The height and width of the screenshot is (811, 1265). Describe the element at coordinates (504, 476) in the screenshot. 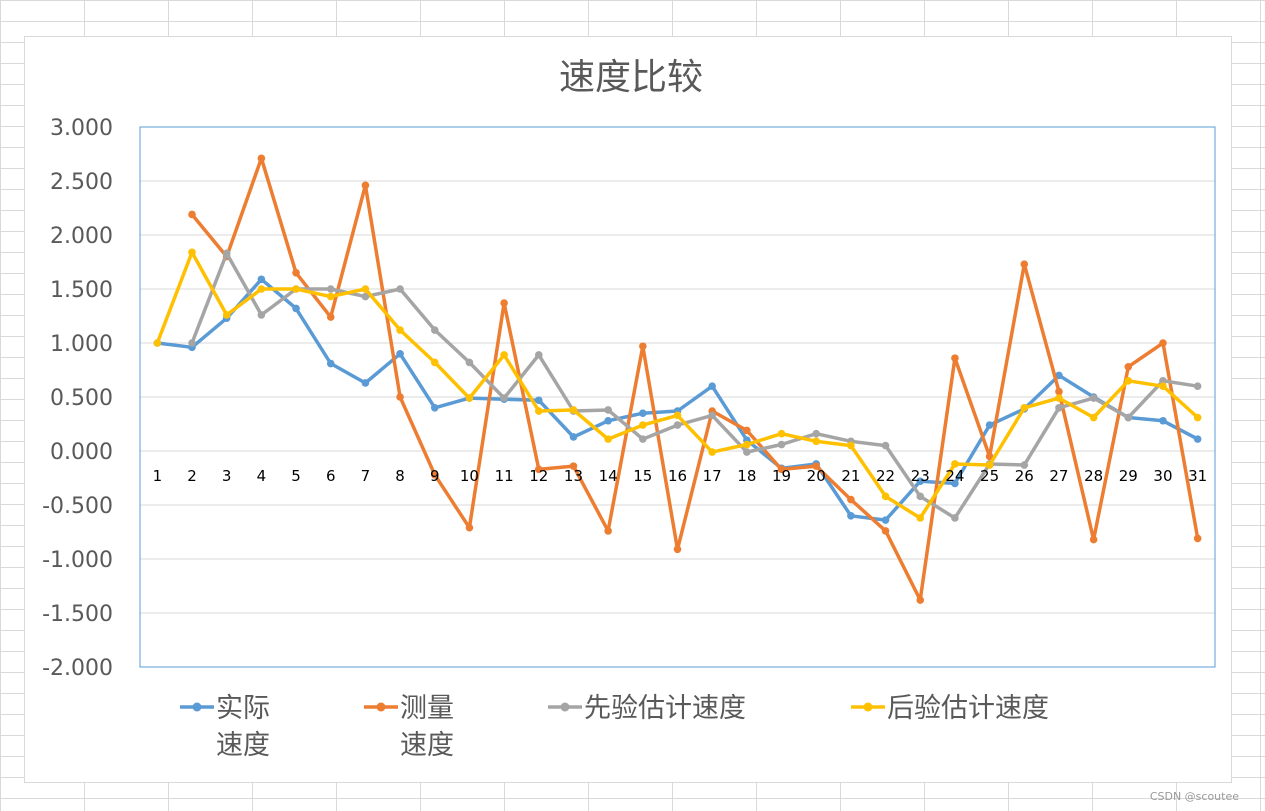

I see `x-tick-label: 11` at that location.